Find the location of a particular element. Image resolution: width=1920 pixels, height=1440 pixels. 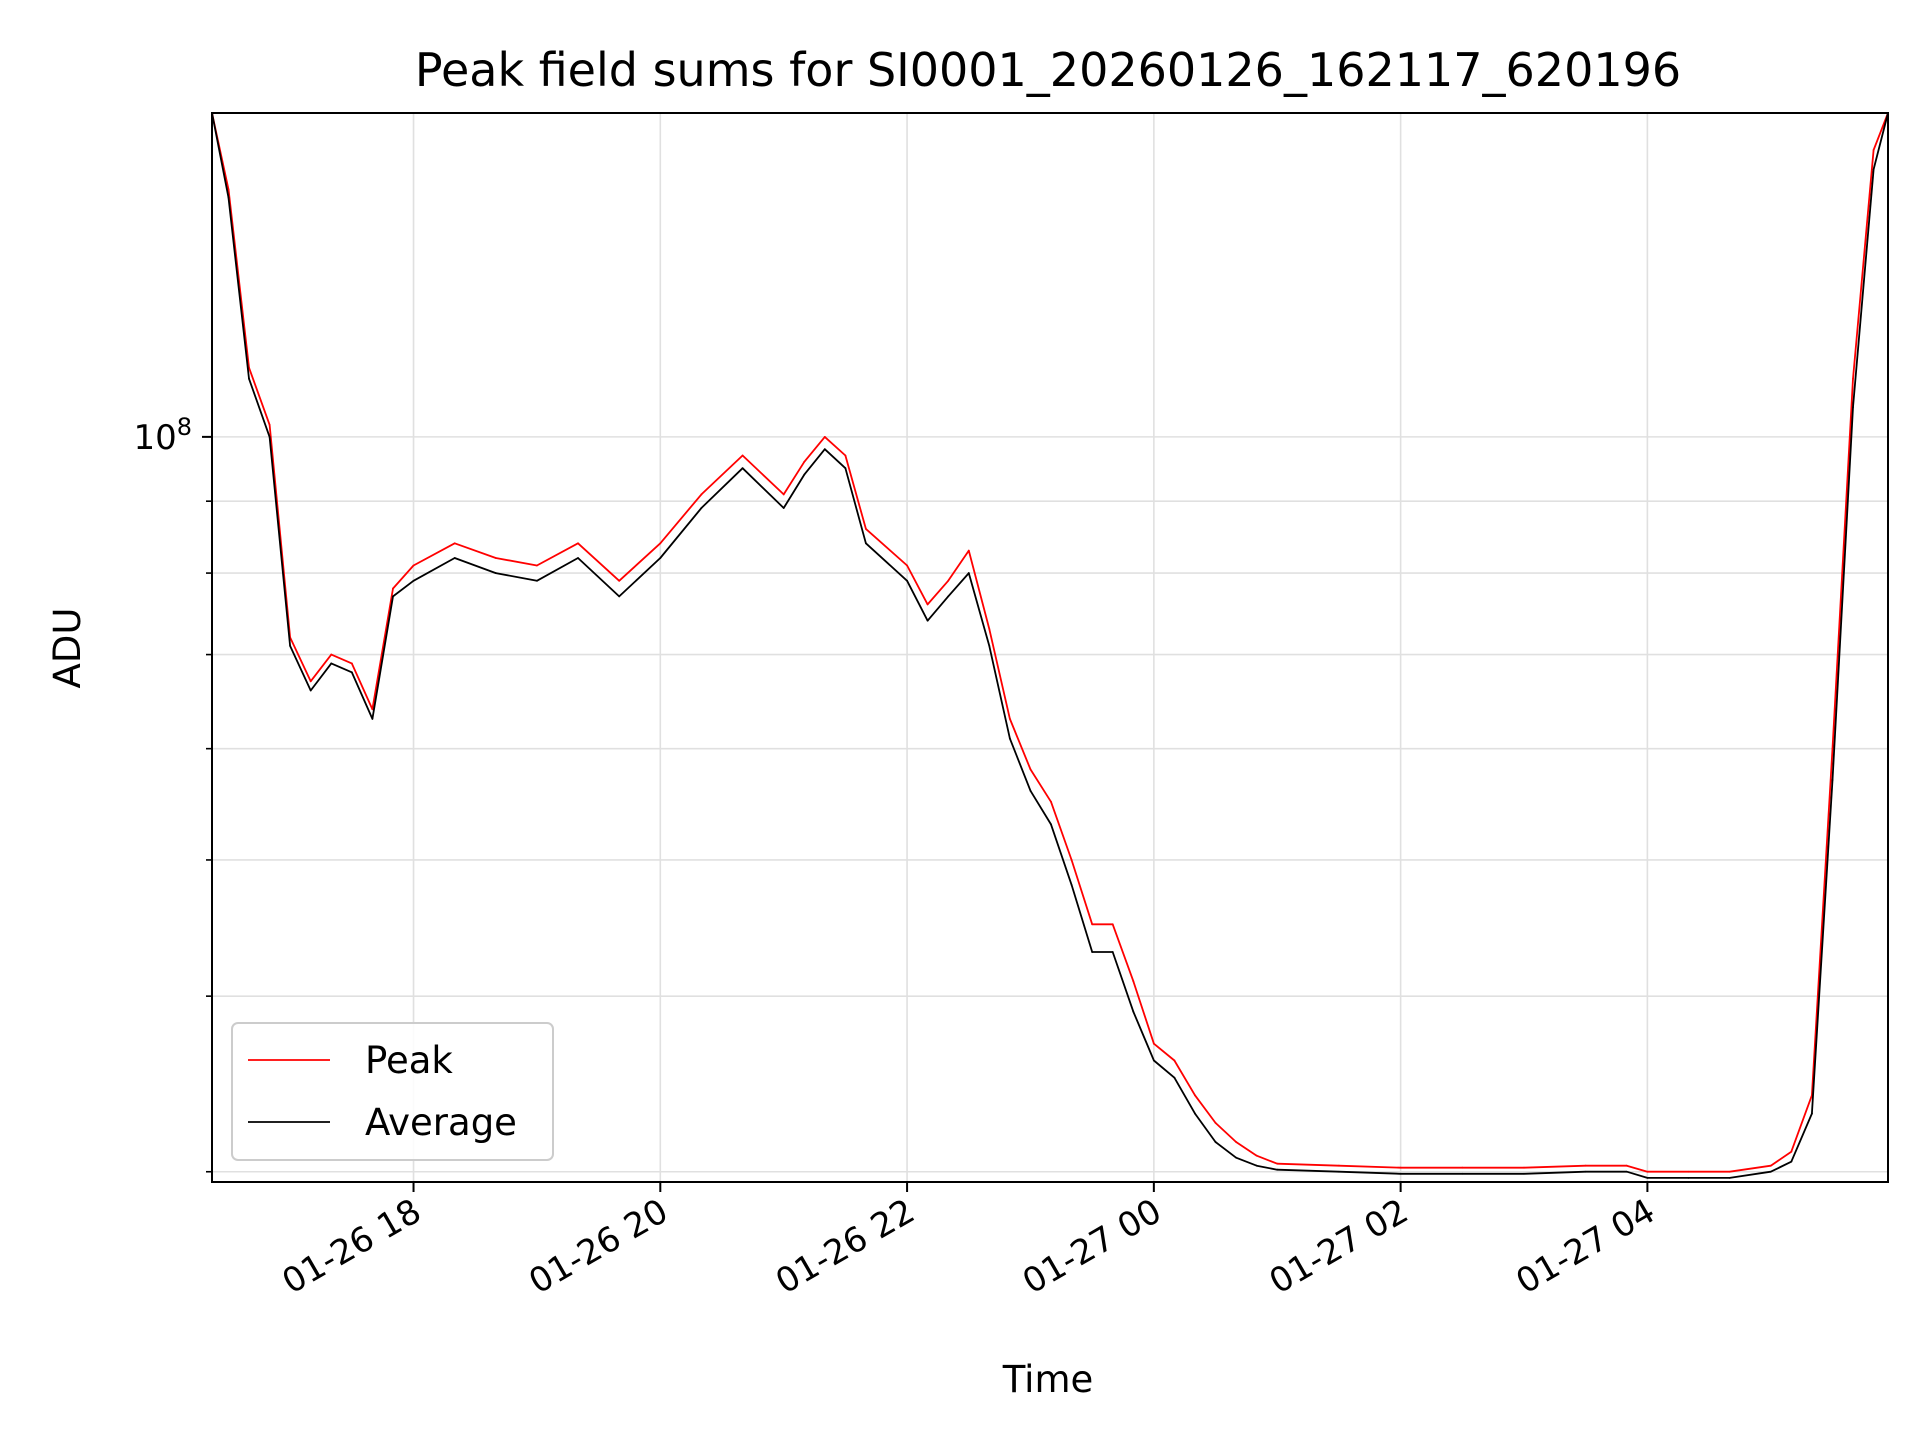

legend-label-average: Average is located at coordinates (441, 1122).